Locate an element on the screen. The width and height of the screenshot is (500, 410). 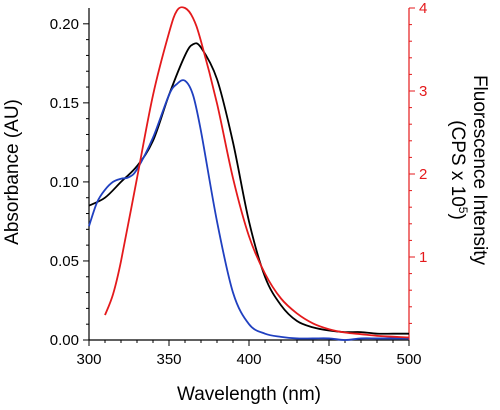
x-tick-label: 500 is located at coordinates (408, 359).